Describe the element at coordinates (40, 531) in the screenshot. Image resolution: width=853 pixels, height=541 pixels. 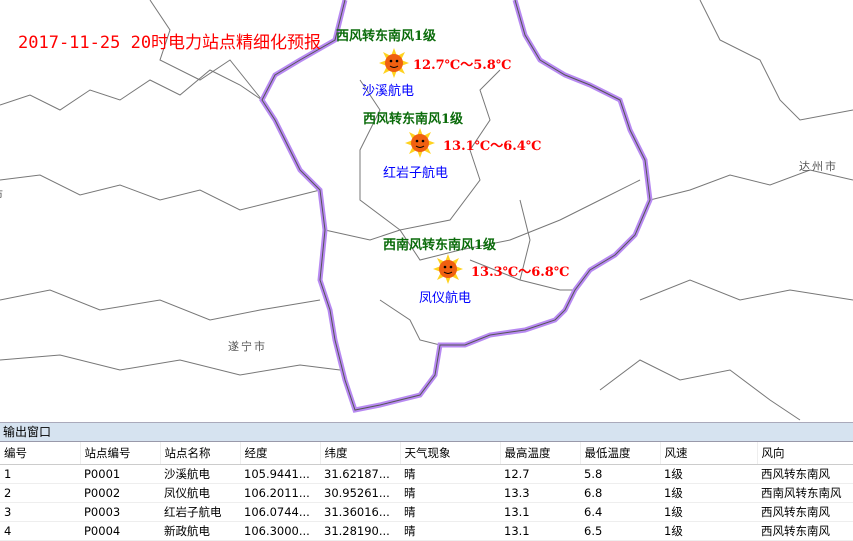
I see `table-cell: 4` at that location.